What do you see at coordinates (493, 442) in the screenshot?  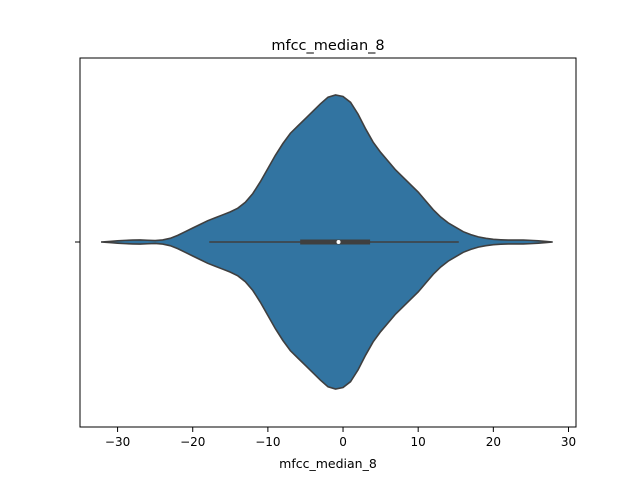 I see `x-tick-label: 20` at bounding box center [493, 442].